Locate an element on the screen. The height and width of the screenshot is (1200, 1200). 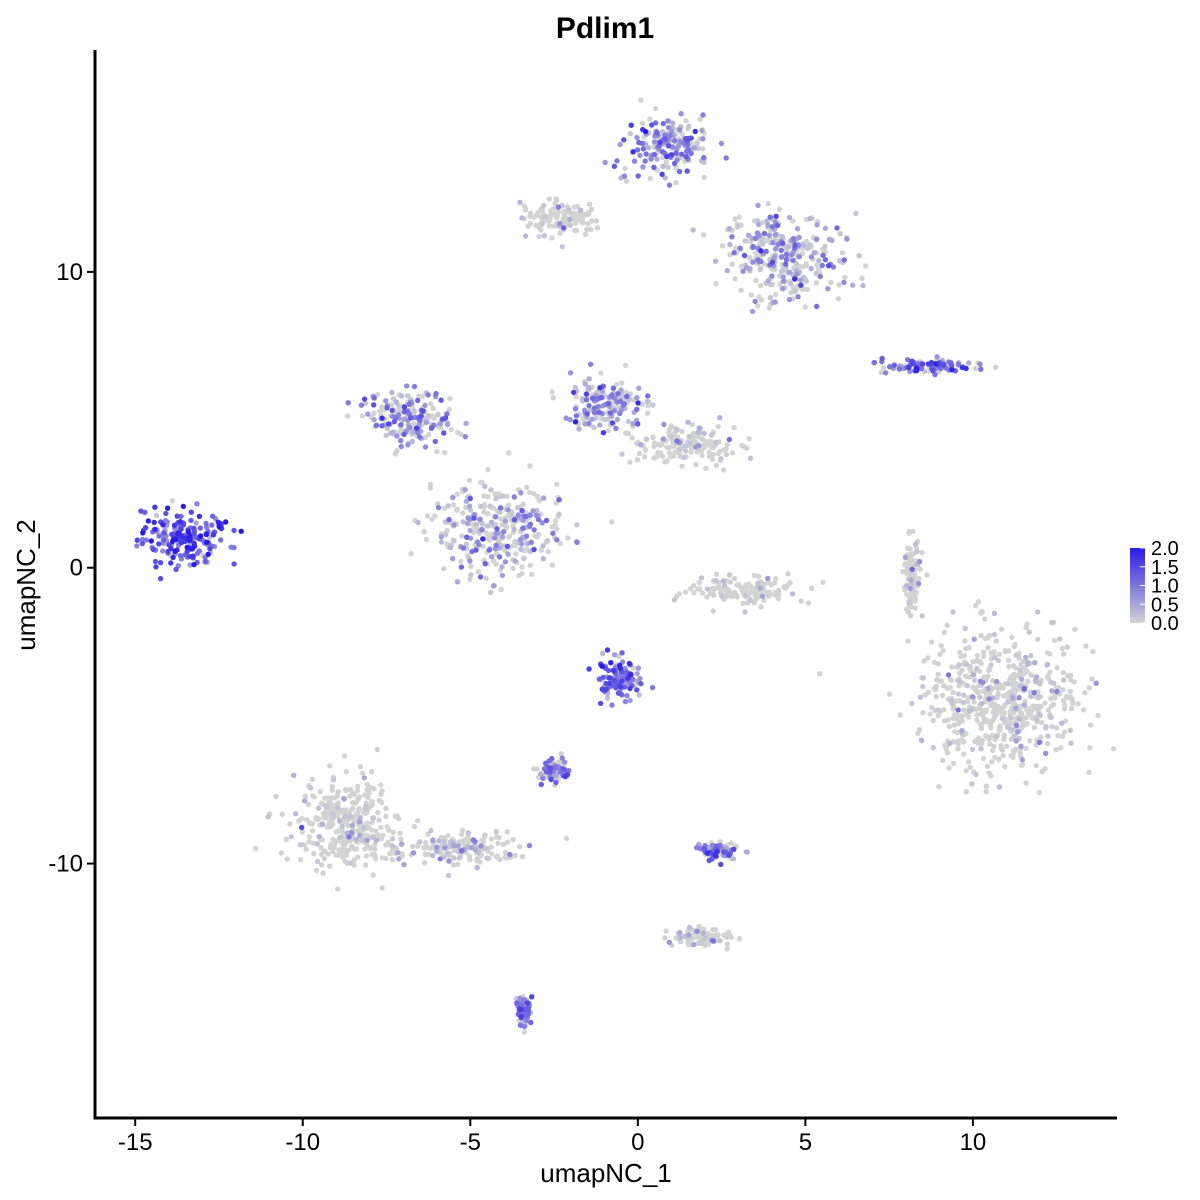
y-tick-label: 0 is located at coordinates (76, 568).